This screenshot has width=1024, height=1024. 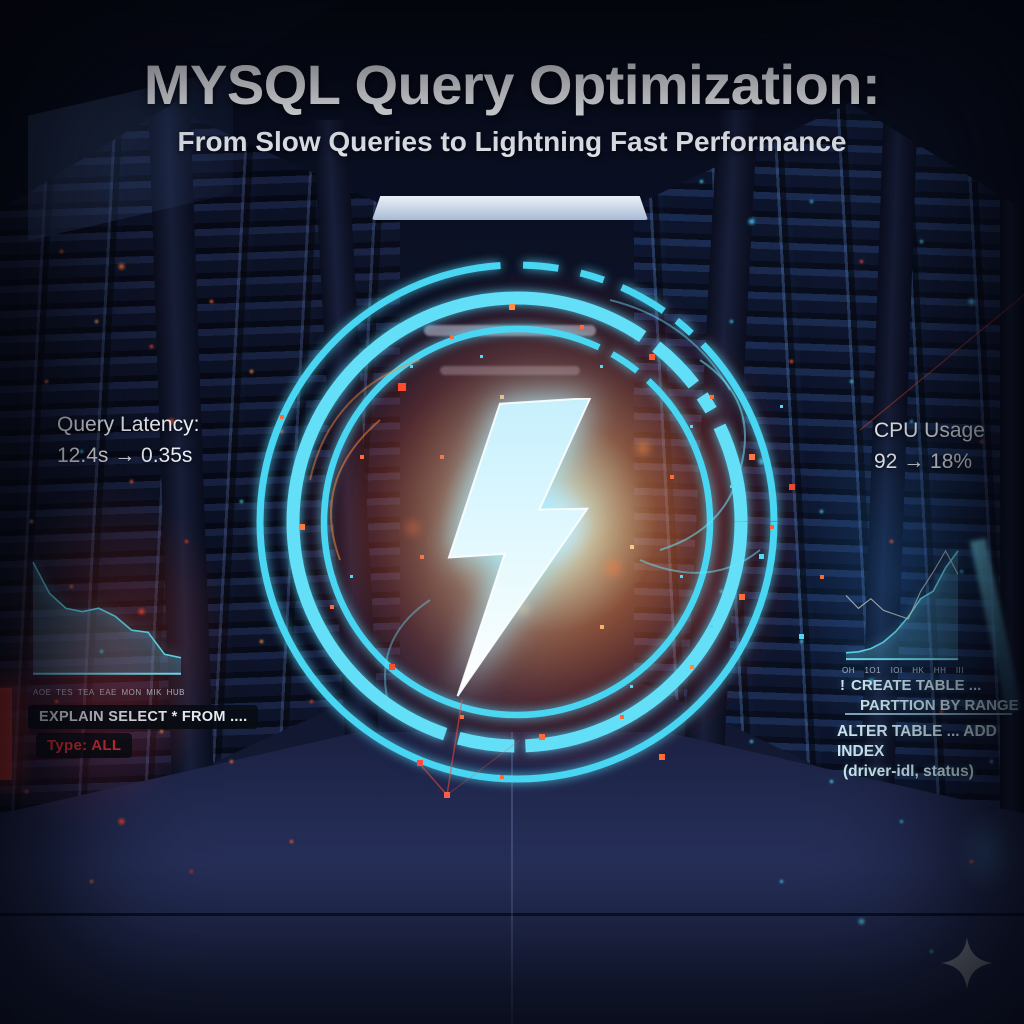 What do you see at coordinates (902, 604) in the screenshot?
I see `throughput-chart` at bounding box center [902, 604].